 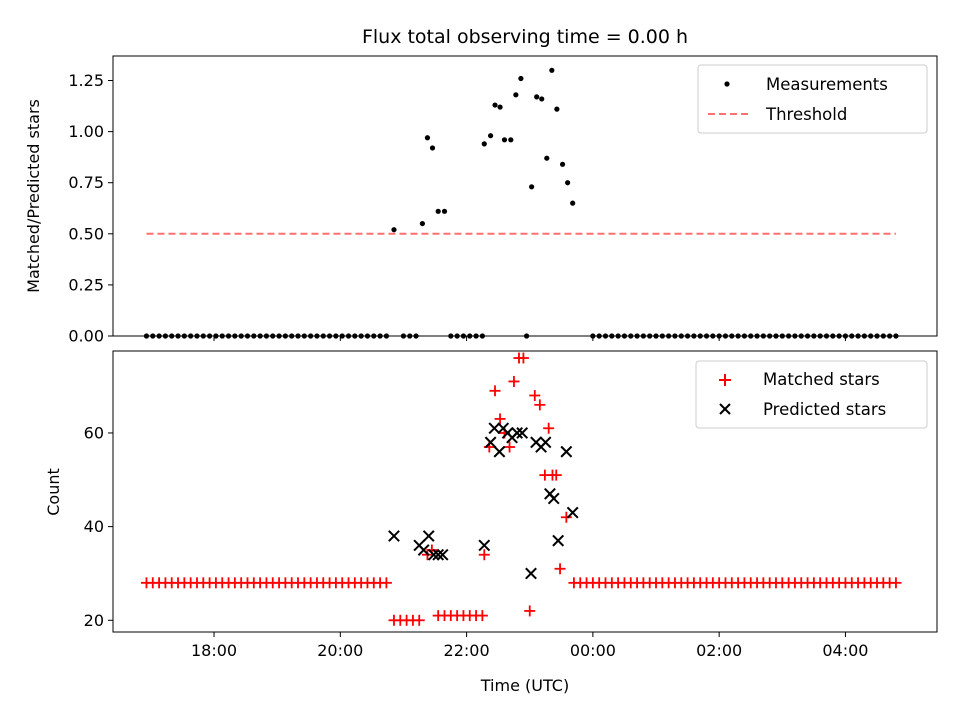 I want to click on legend-measurements-label: Measurements, so click(x=827, y=84).